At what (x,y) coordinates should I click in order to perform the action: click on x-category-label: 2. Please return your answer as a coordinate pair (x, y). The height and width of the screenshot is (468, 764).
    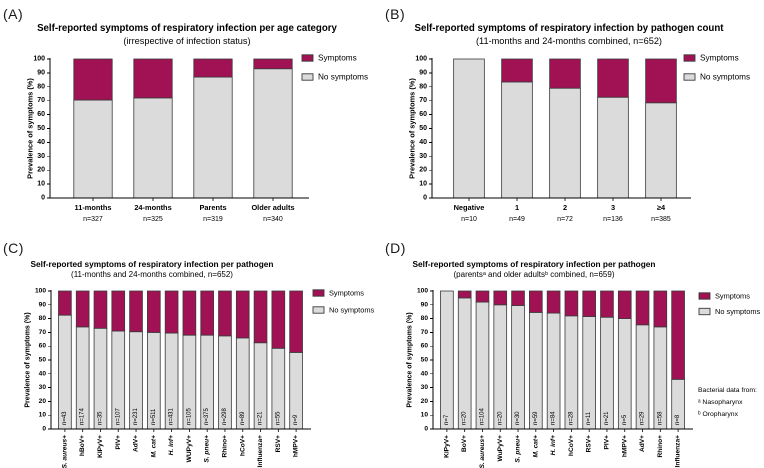
    Looking at the image, I should click on (565, 207).